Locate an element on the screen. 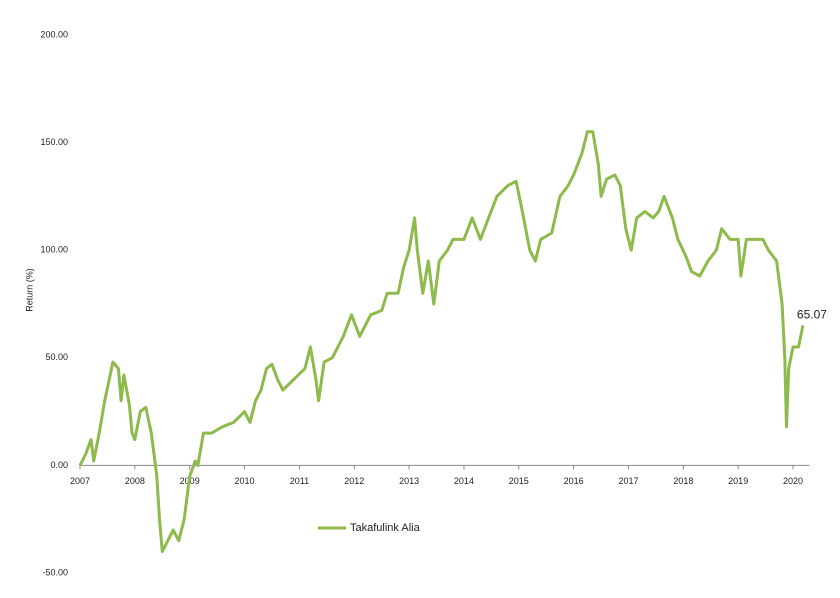  y-tick-label: 0.00 is located at coordinates (59, 465).